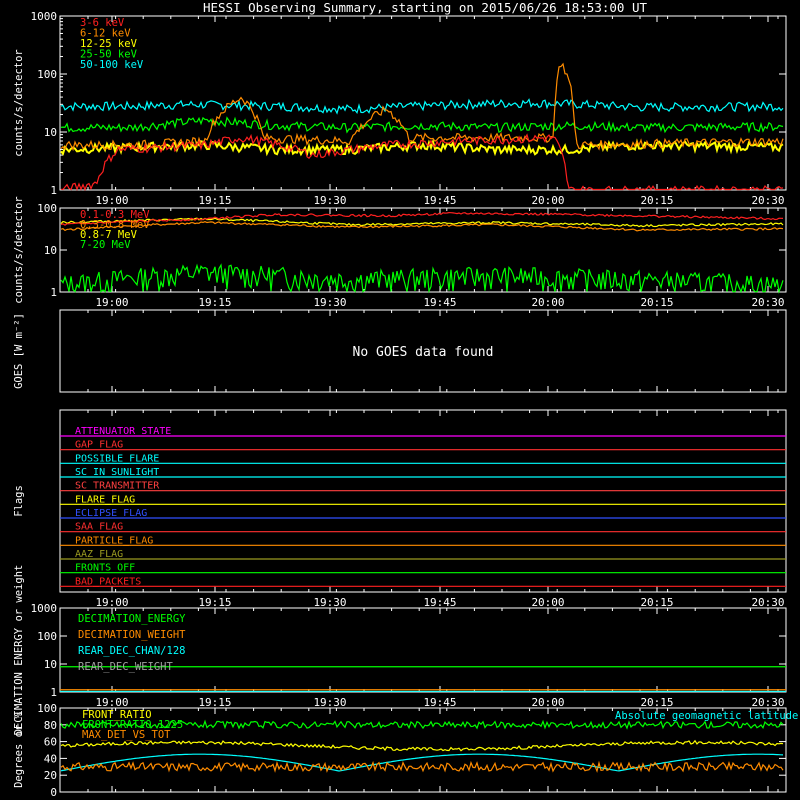 The width and height of the screenshot is (800, 800). What do you see at coordinates (131, 651) in the screenshot?
I see `legend-entry: REAR_DEC_CHAN/128` at bounding box center [131, 651].